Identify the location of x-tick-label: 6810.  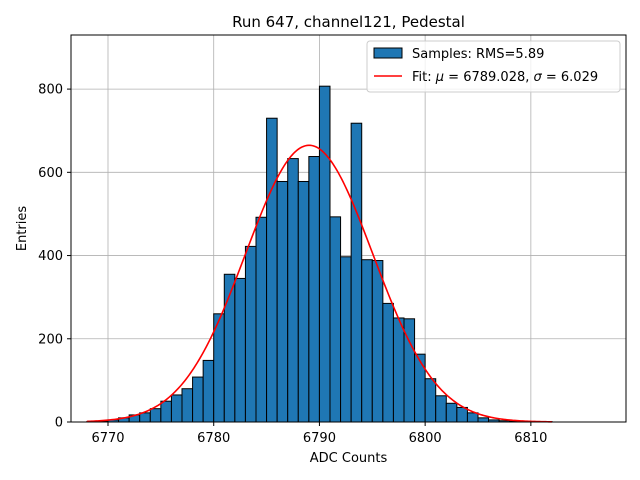
(530, 438).